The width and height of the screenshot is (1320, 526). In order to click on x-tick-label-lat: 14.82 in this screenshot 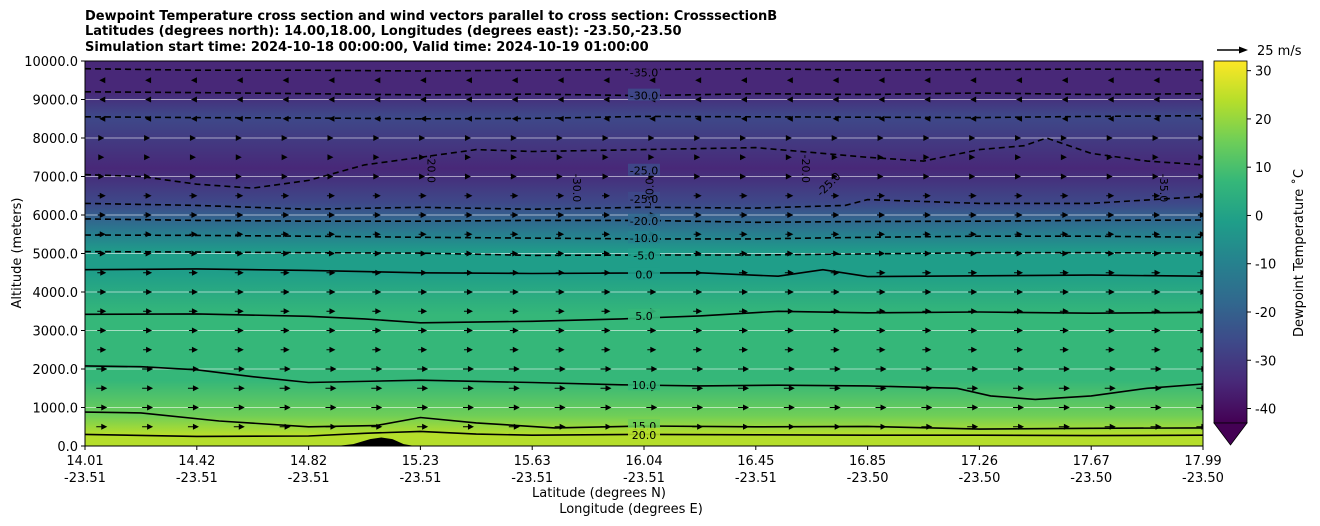, I will do `click(308, 461)`.